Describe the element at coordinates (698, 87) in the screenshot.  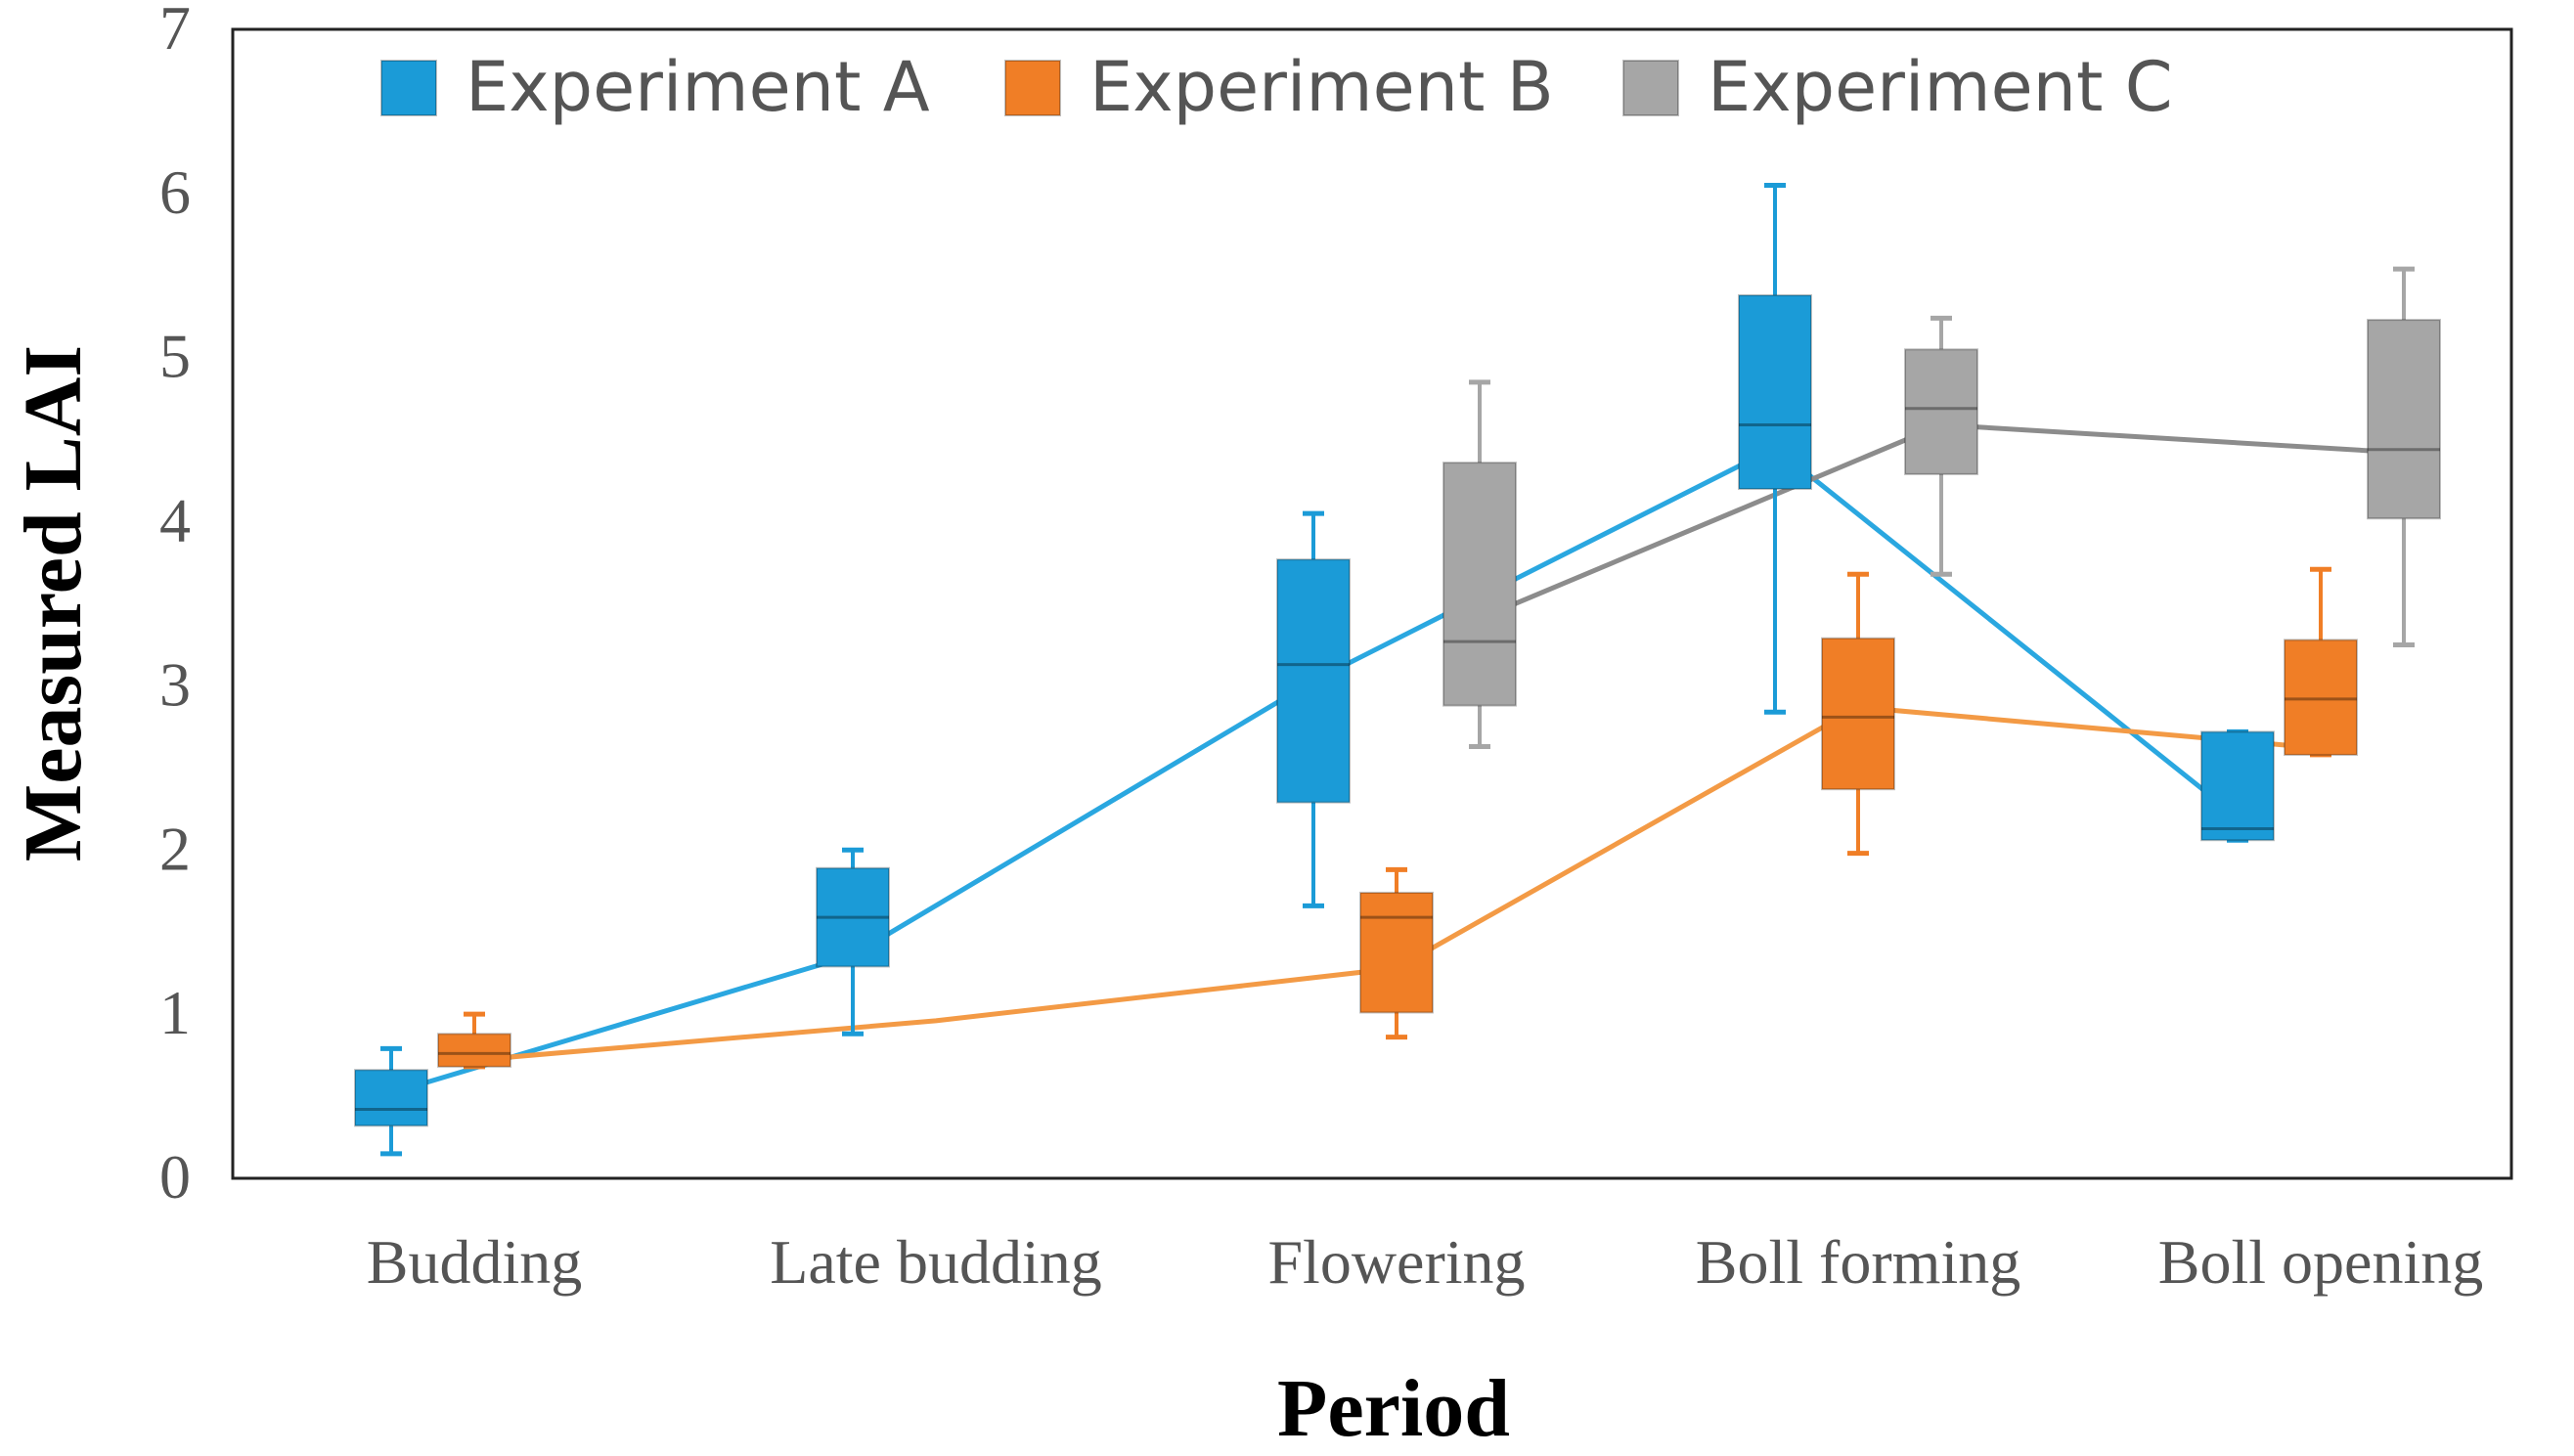
I see `legend-label: Experiment A` at that location.